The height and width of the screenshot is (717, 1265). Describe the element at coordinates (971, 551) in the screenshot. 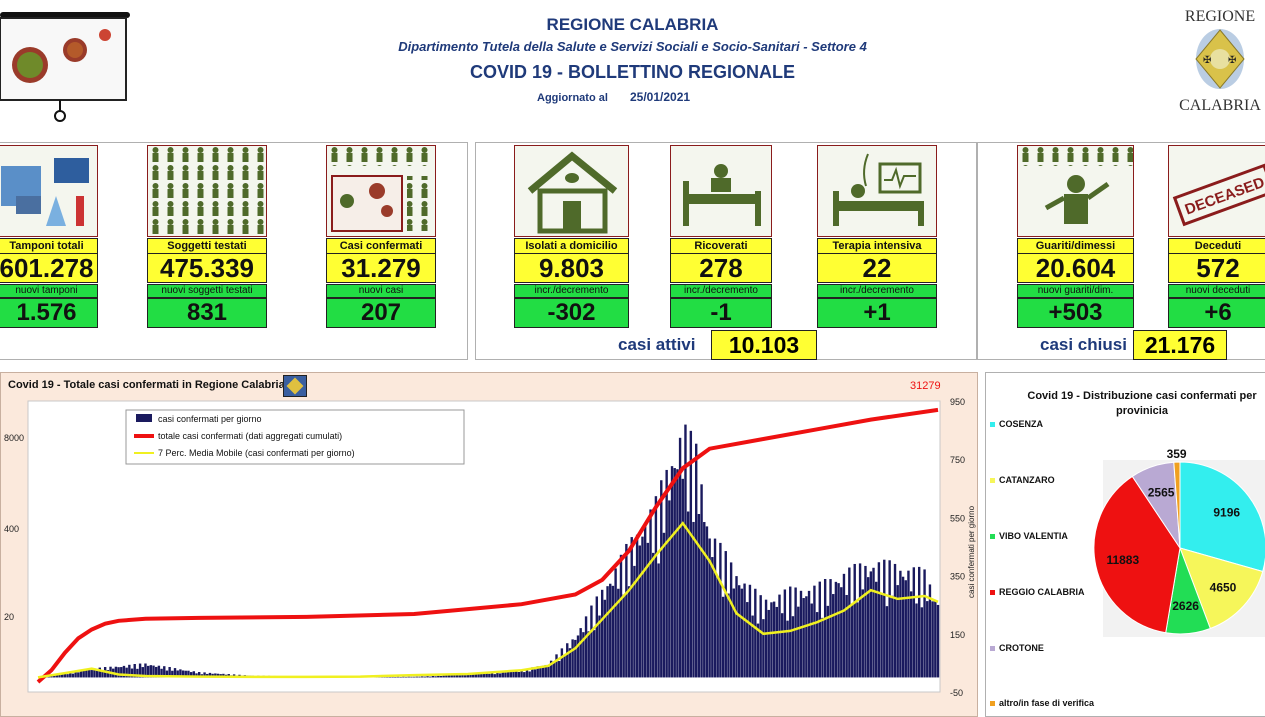

I see `right-axis-label: casi confermati per giorno` at that location.